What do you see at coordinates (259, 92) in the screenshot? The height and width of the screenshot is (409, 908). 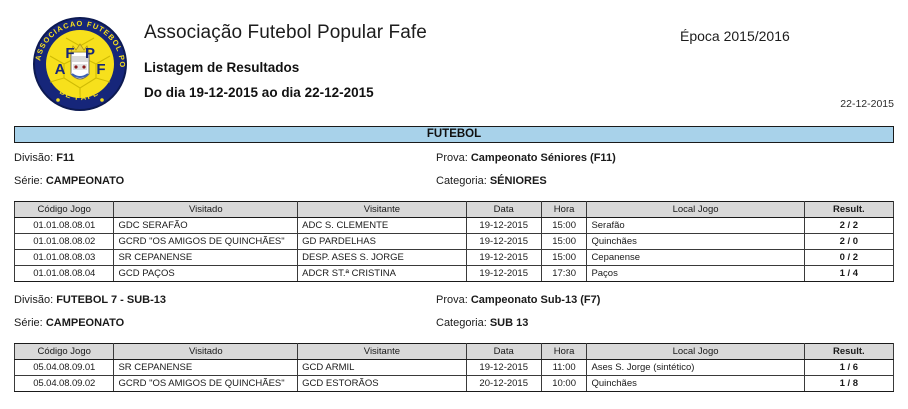 I see `report-date-range: Do dia 19-12-2015 ao dia 22-12-2015` at bounding box center [259, 92].